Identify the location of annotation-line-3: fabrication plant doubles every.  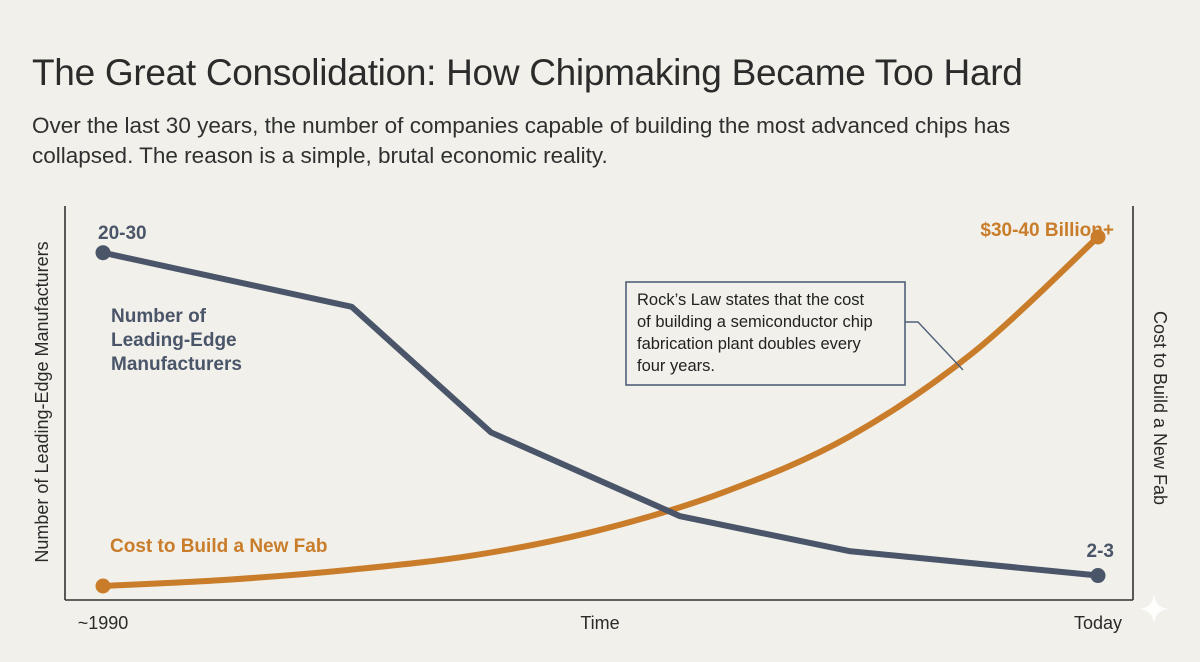
(749, 344).